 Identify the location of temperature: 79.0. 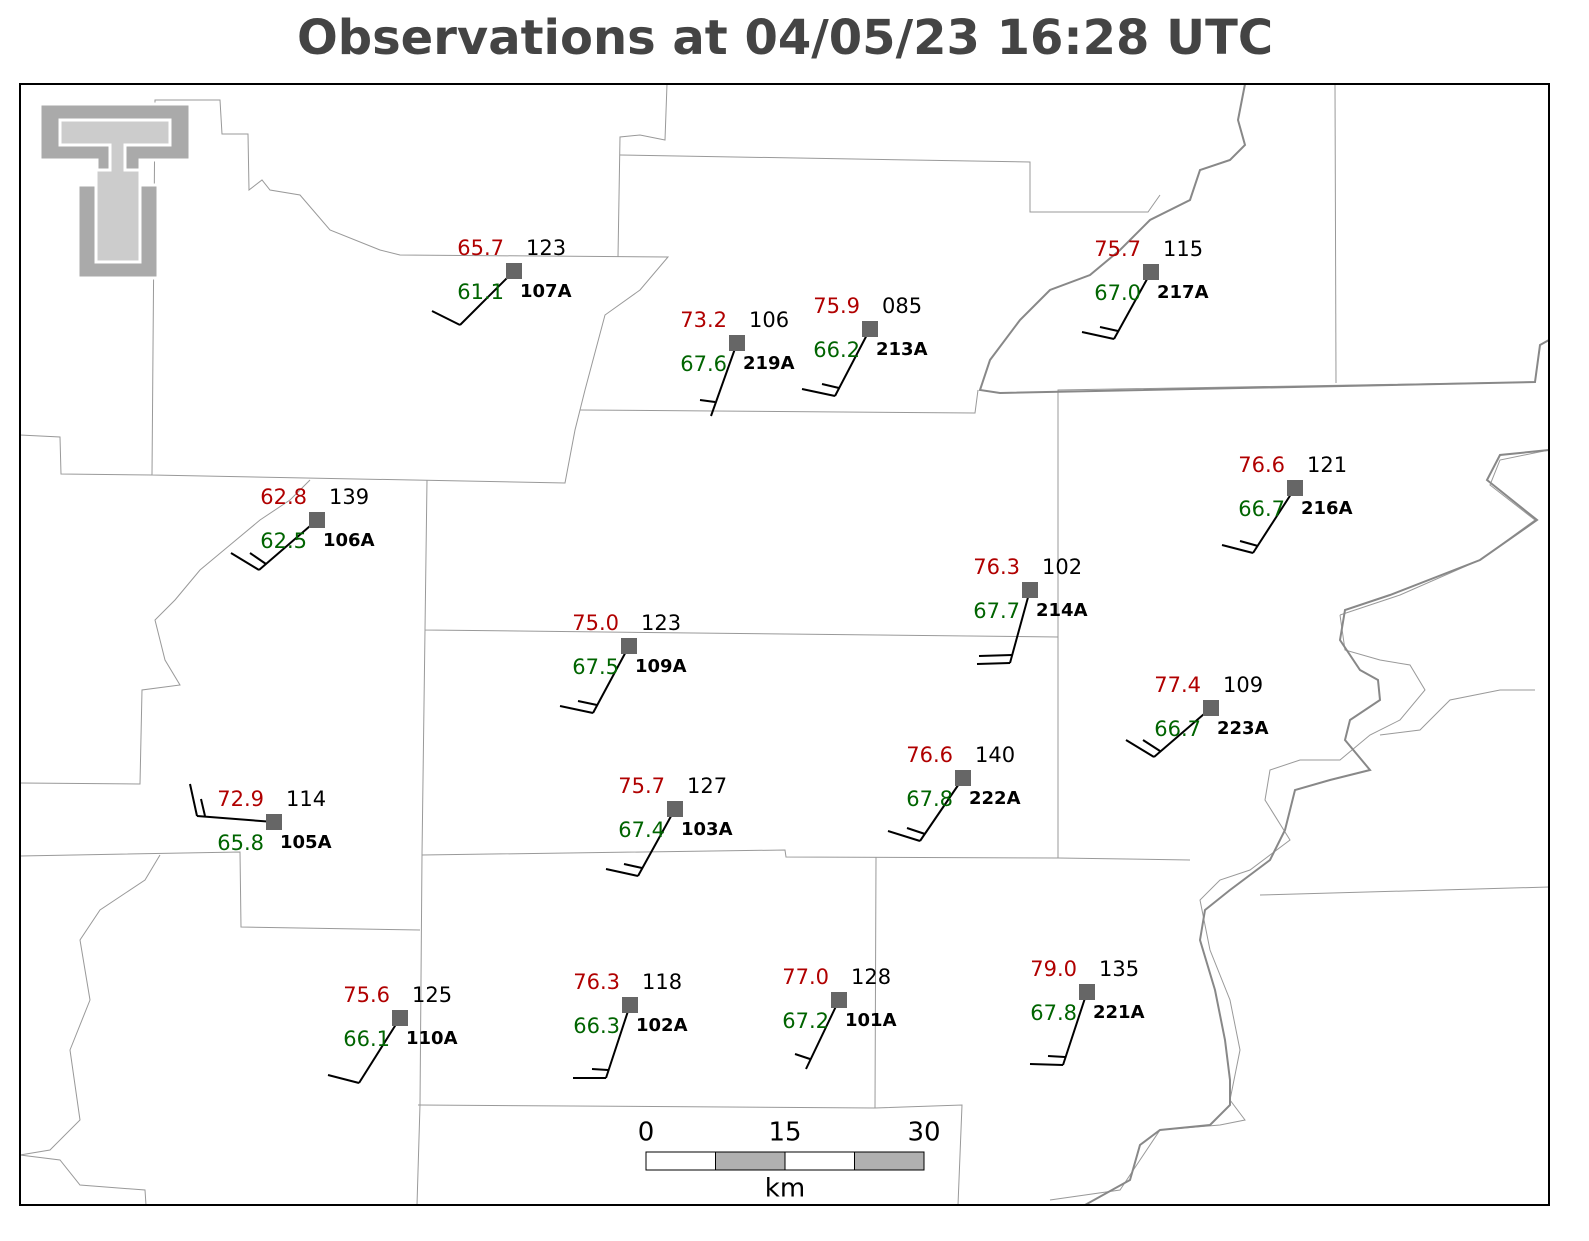
(1053, 969).